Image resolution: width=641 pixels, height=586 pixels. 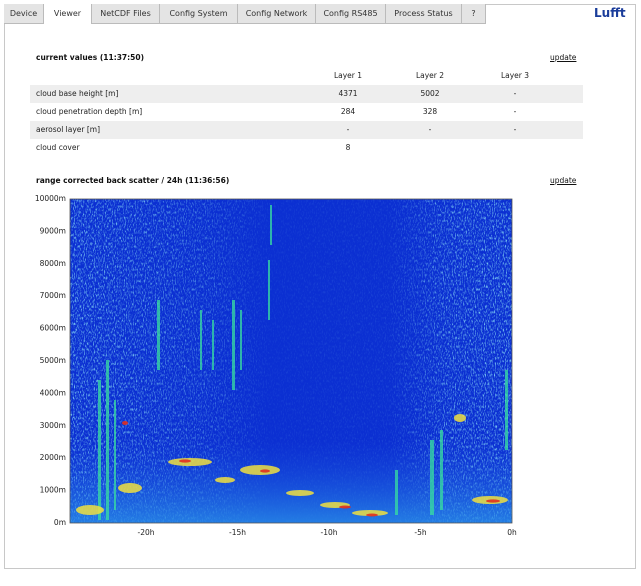 I want to click on row-label: cloud penetration depth [m], so click(x=89, y=111).